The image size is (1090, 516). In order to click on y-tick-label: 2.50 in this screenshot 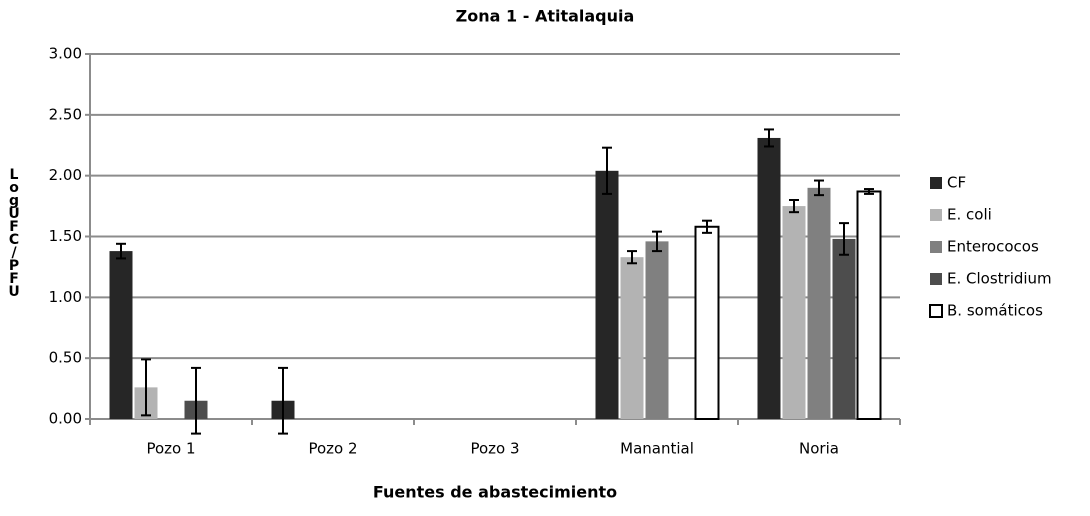, I will do `click(65, 114)`.